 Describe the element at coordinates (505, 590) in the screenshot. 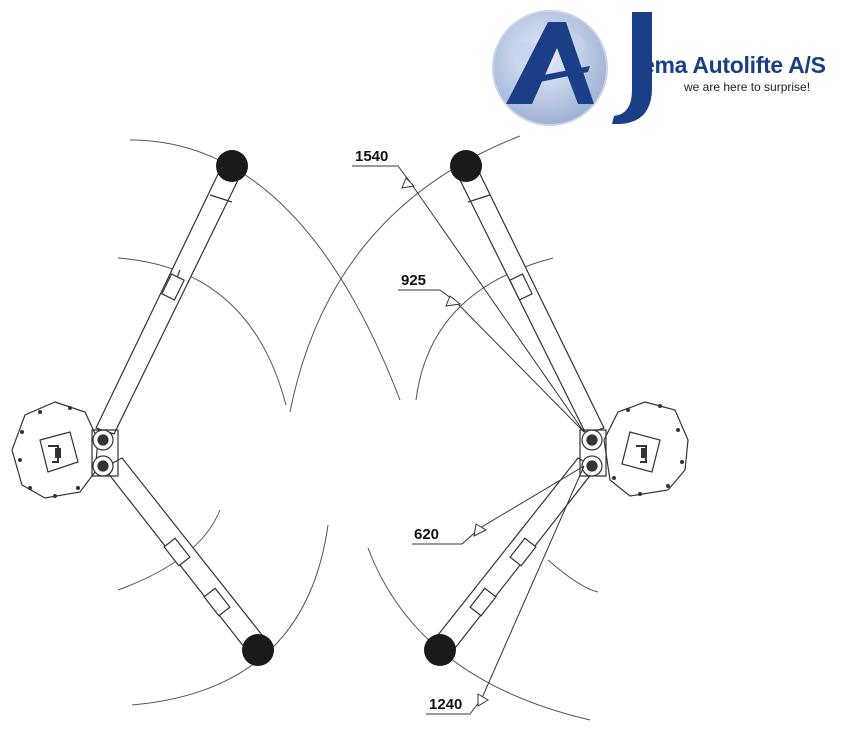

I see `dim-1240-leader` at that location.